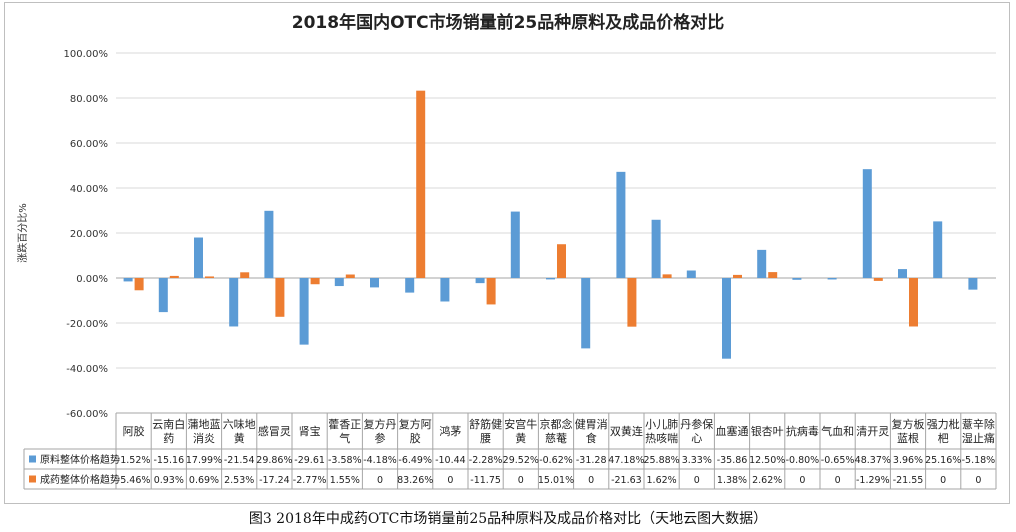 Image resolution: width=1016 pixels, height=532 pixels. What do you see at coordinates (732, 431) in the screenshot?
I see `x-tick-label: 血塞通` at bounding box center [732, 431].